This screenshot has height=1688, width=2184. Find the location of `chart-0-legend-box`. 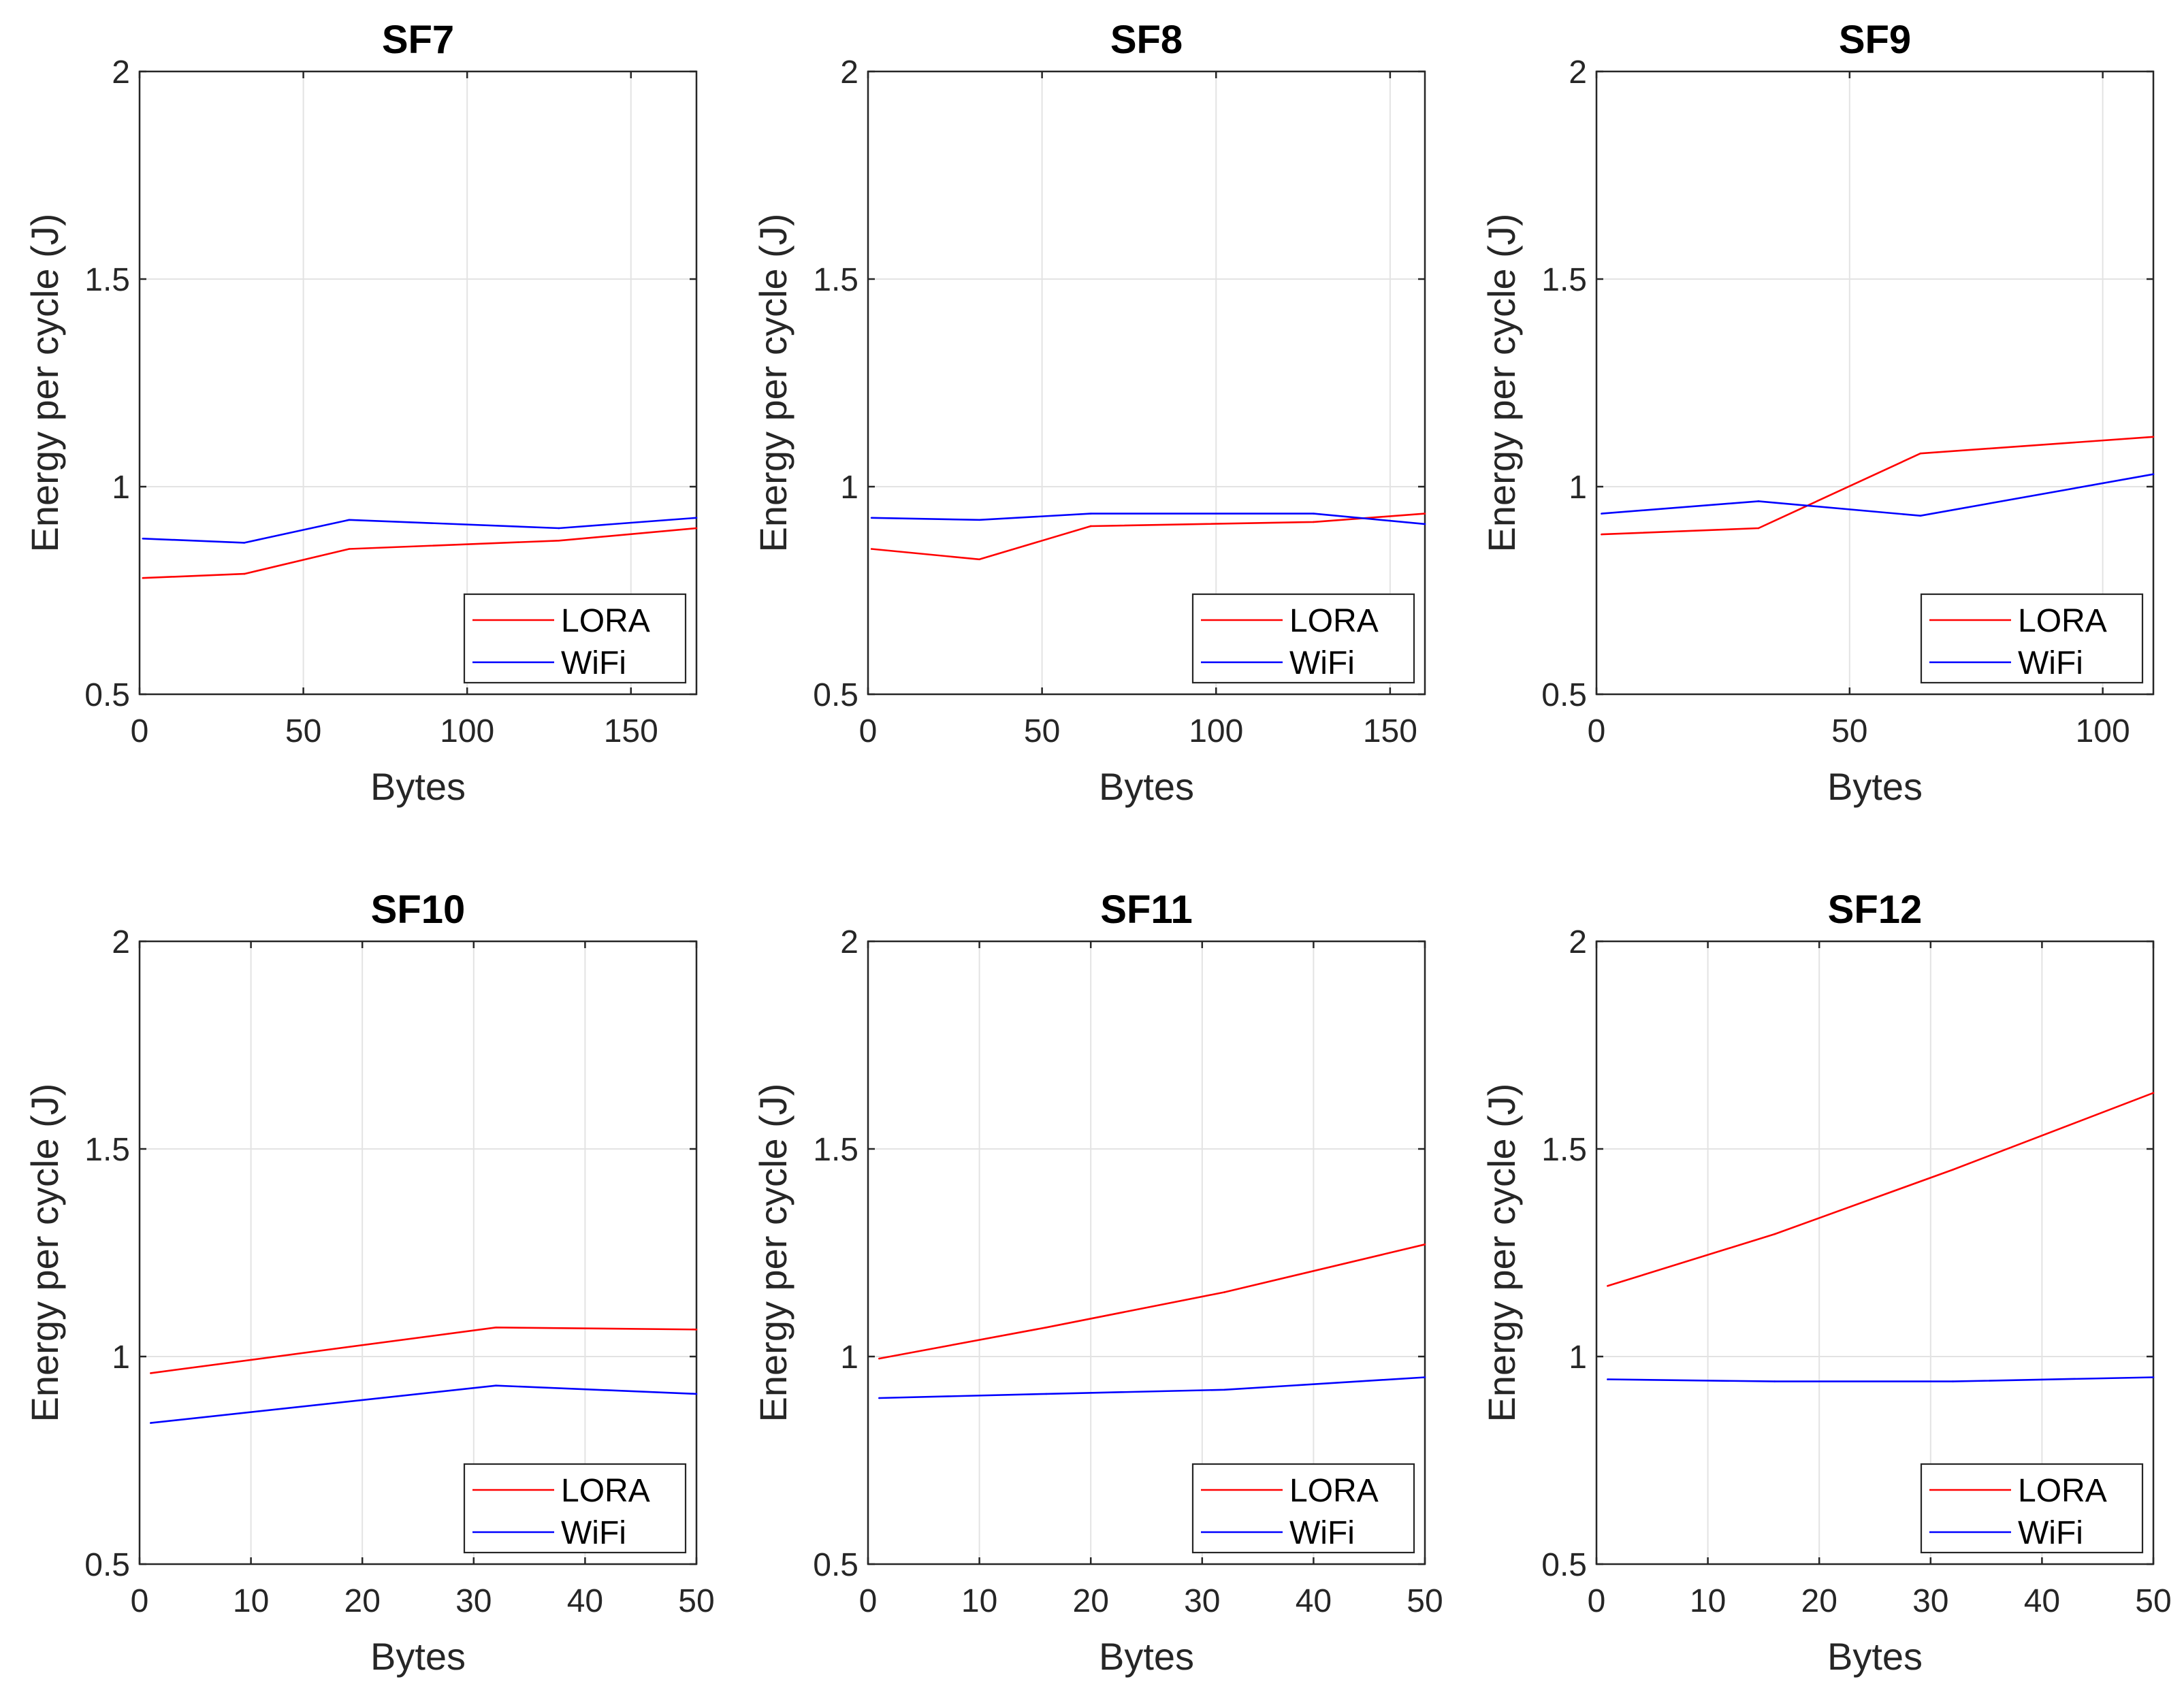

chart-0-legend-box is located at coordinates (575, 639).